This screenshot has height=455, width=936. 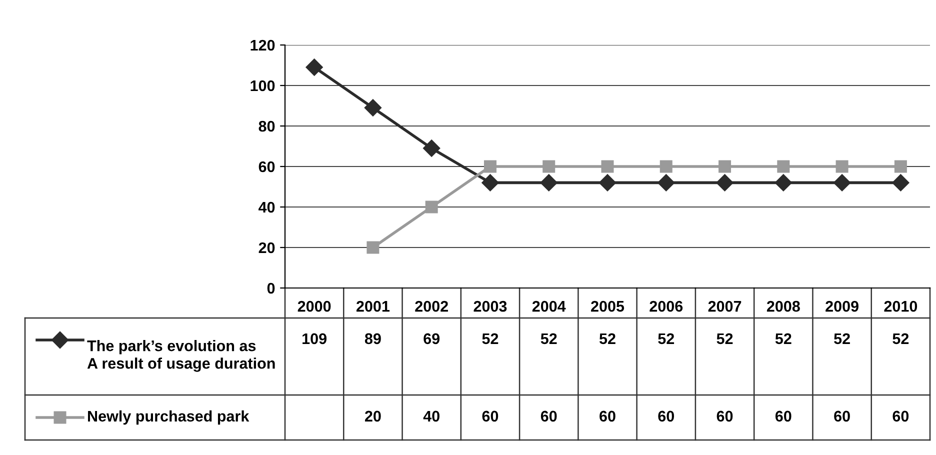 I want to click on y-tick-label: 120, so click(x=262, y=45).